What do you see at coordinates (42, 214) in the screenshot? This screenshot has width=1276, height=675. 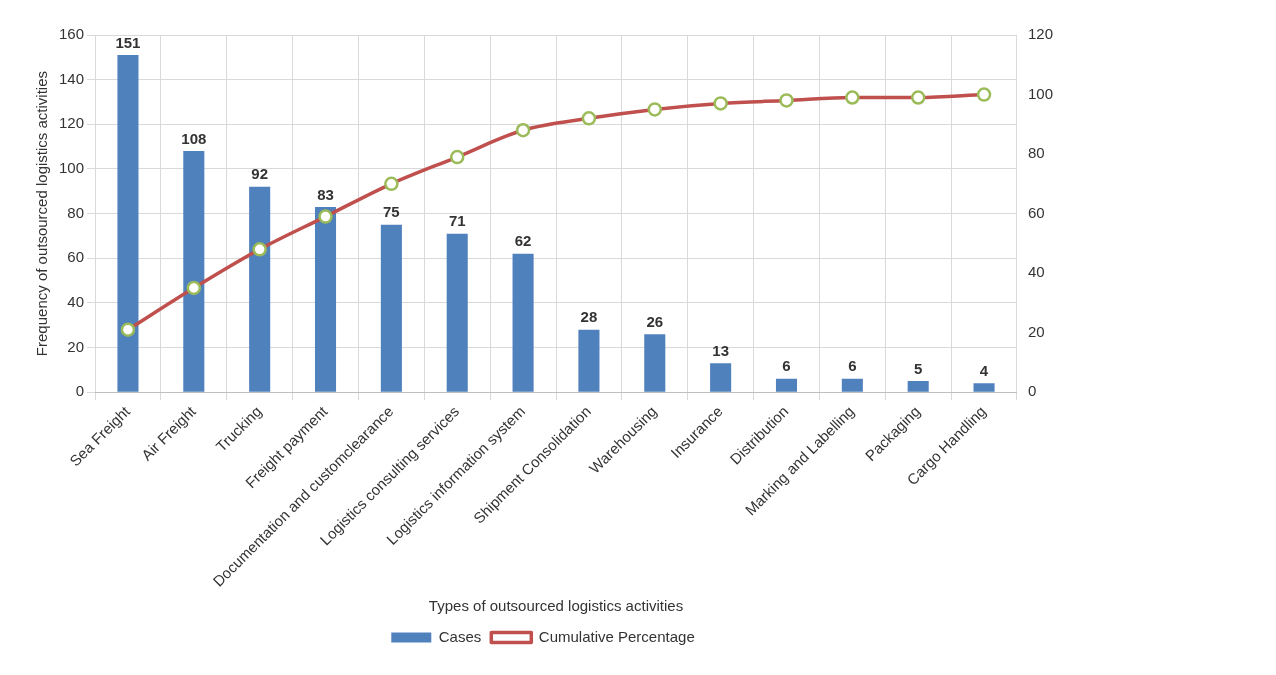 I see `y-axis-title: Frequency of outsourced logistics activities` at bounding box center [42, 214].